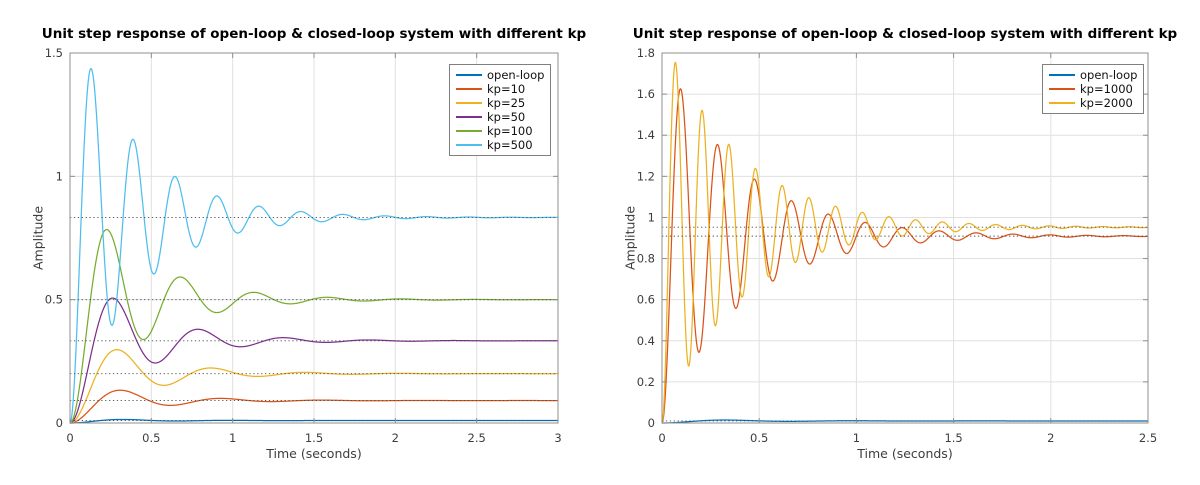 This screenshot has height=485, width=1200. Describe the element at coordinates (54, 53) in the screenshot. I see `y-tick-label: 1.5` at that location.